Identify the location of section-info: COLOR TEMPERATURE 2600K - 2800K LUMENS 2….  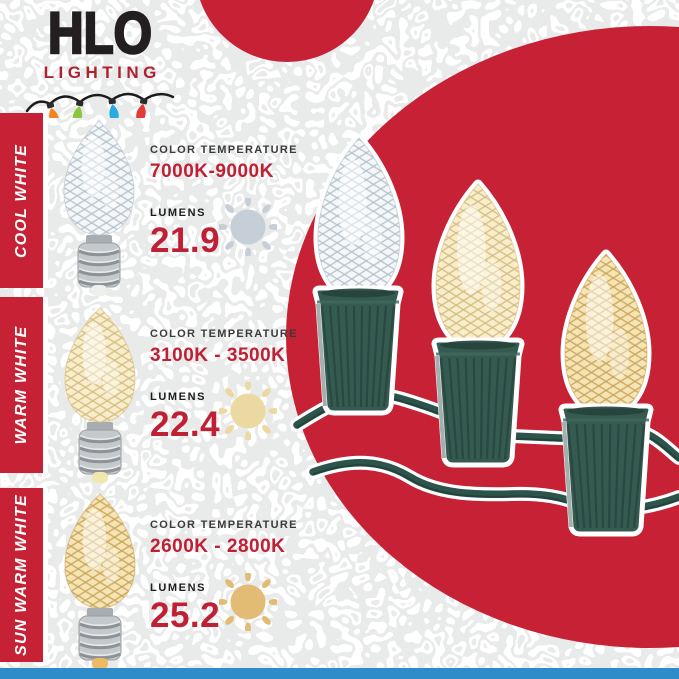
(224, 576).